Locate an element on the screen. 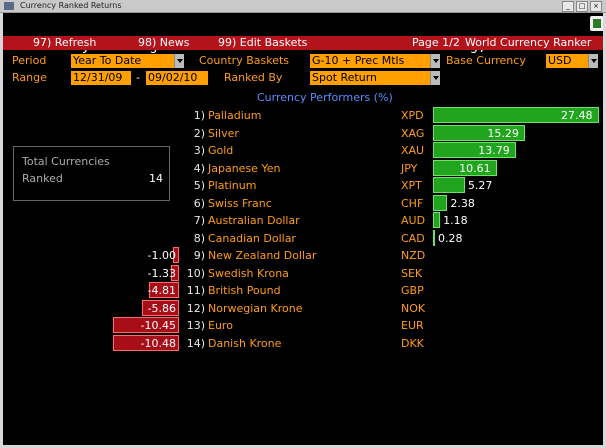 Image resolution: width=606 pixels, height=448 pixels. base-currency-dropdown-icon is located at coordinates (593, 61).